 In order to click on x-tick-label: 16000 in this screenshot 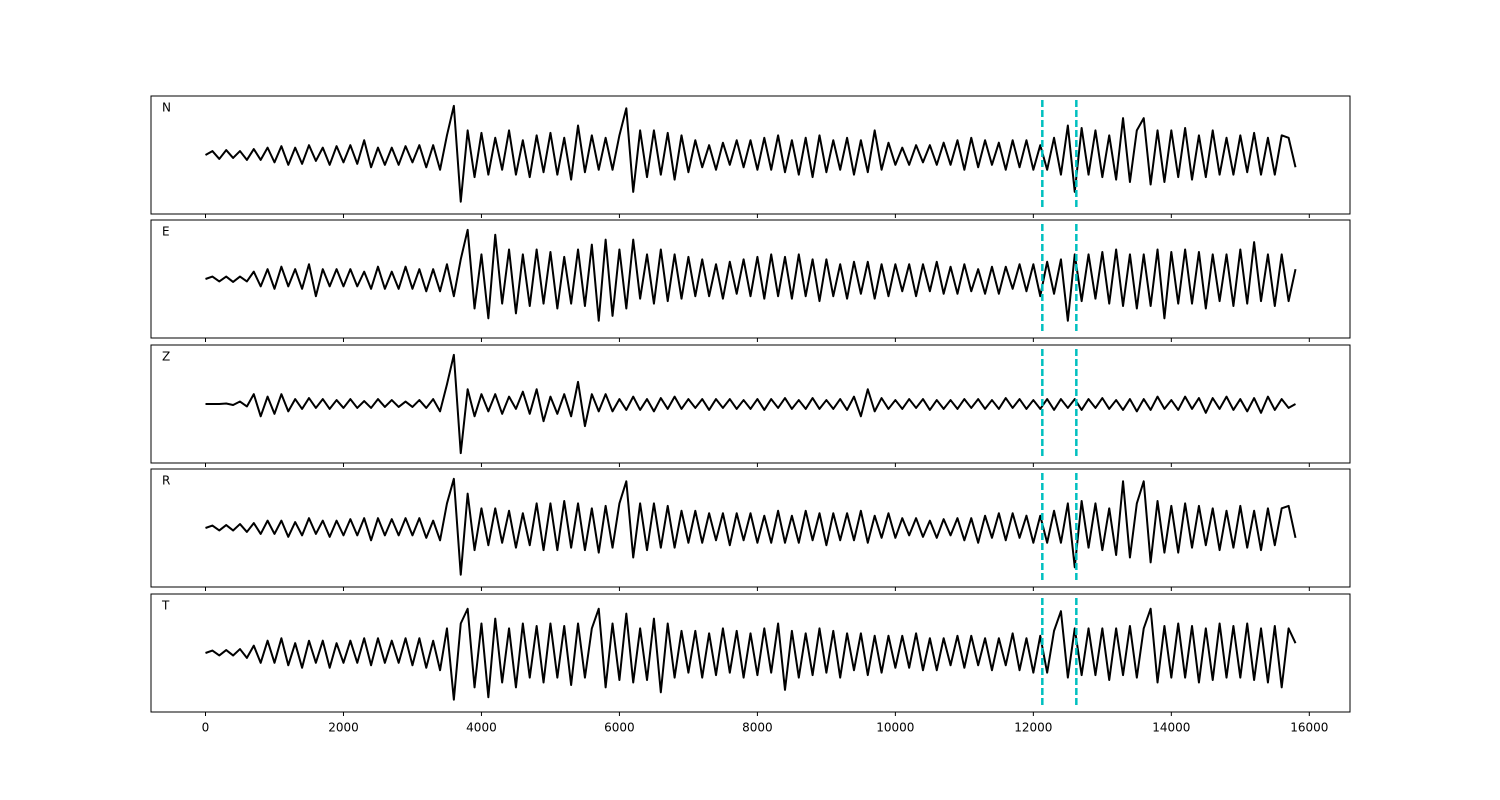, I will do `click(1309, 728)`.